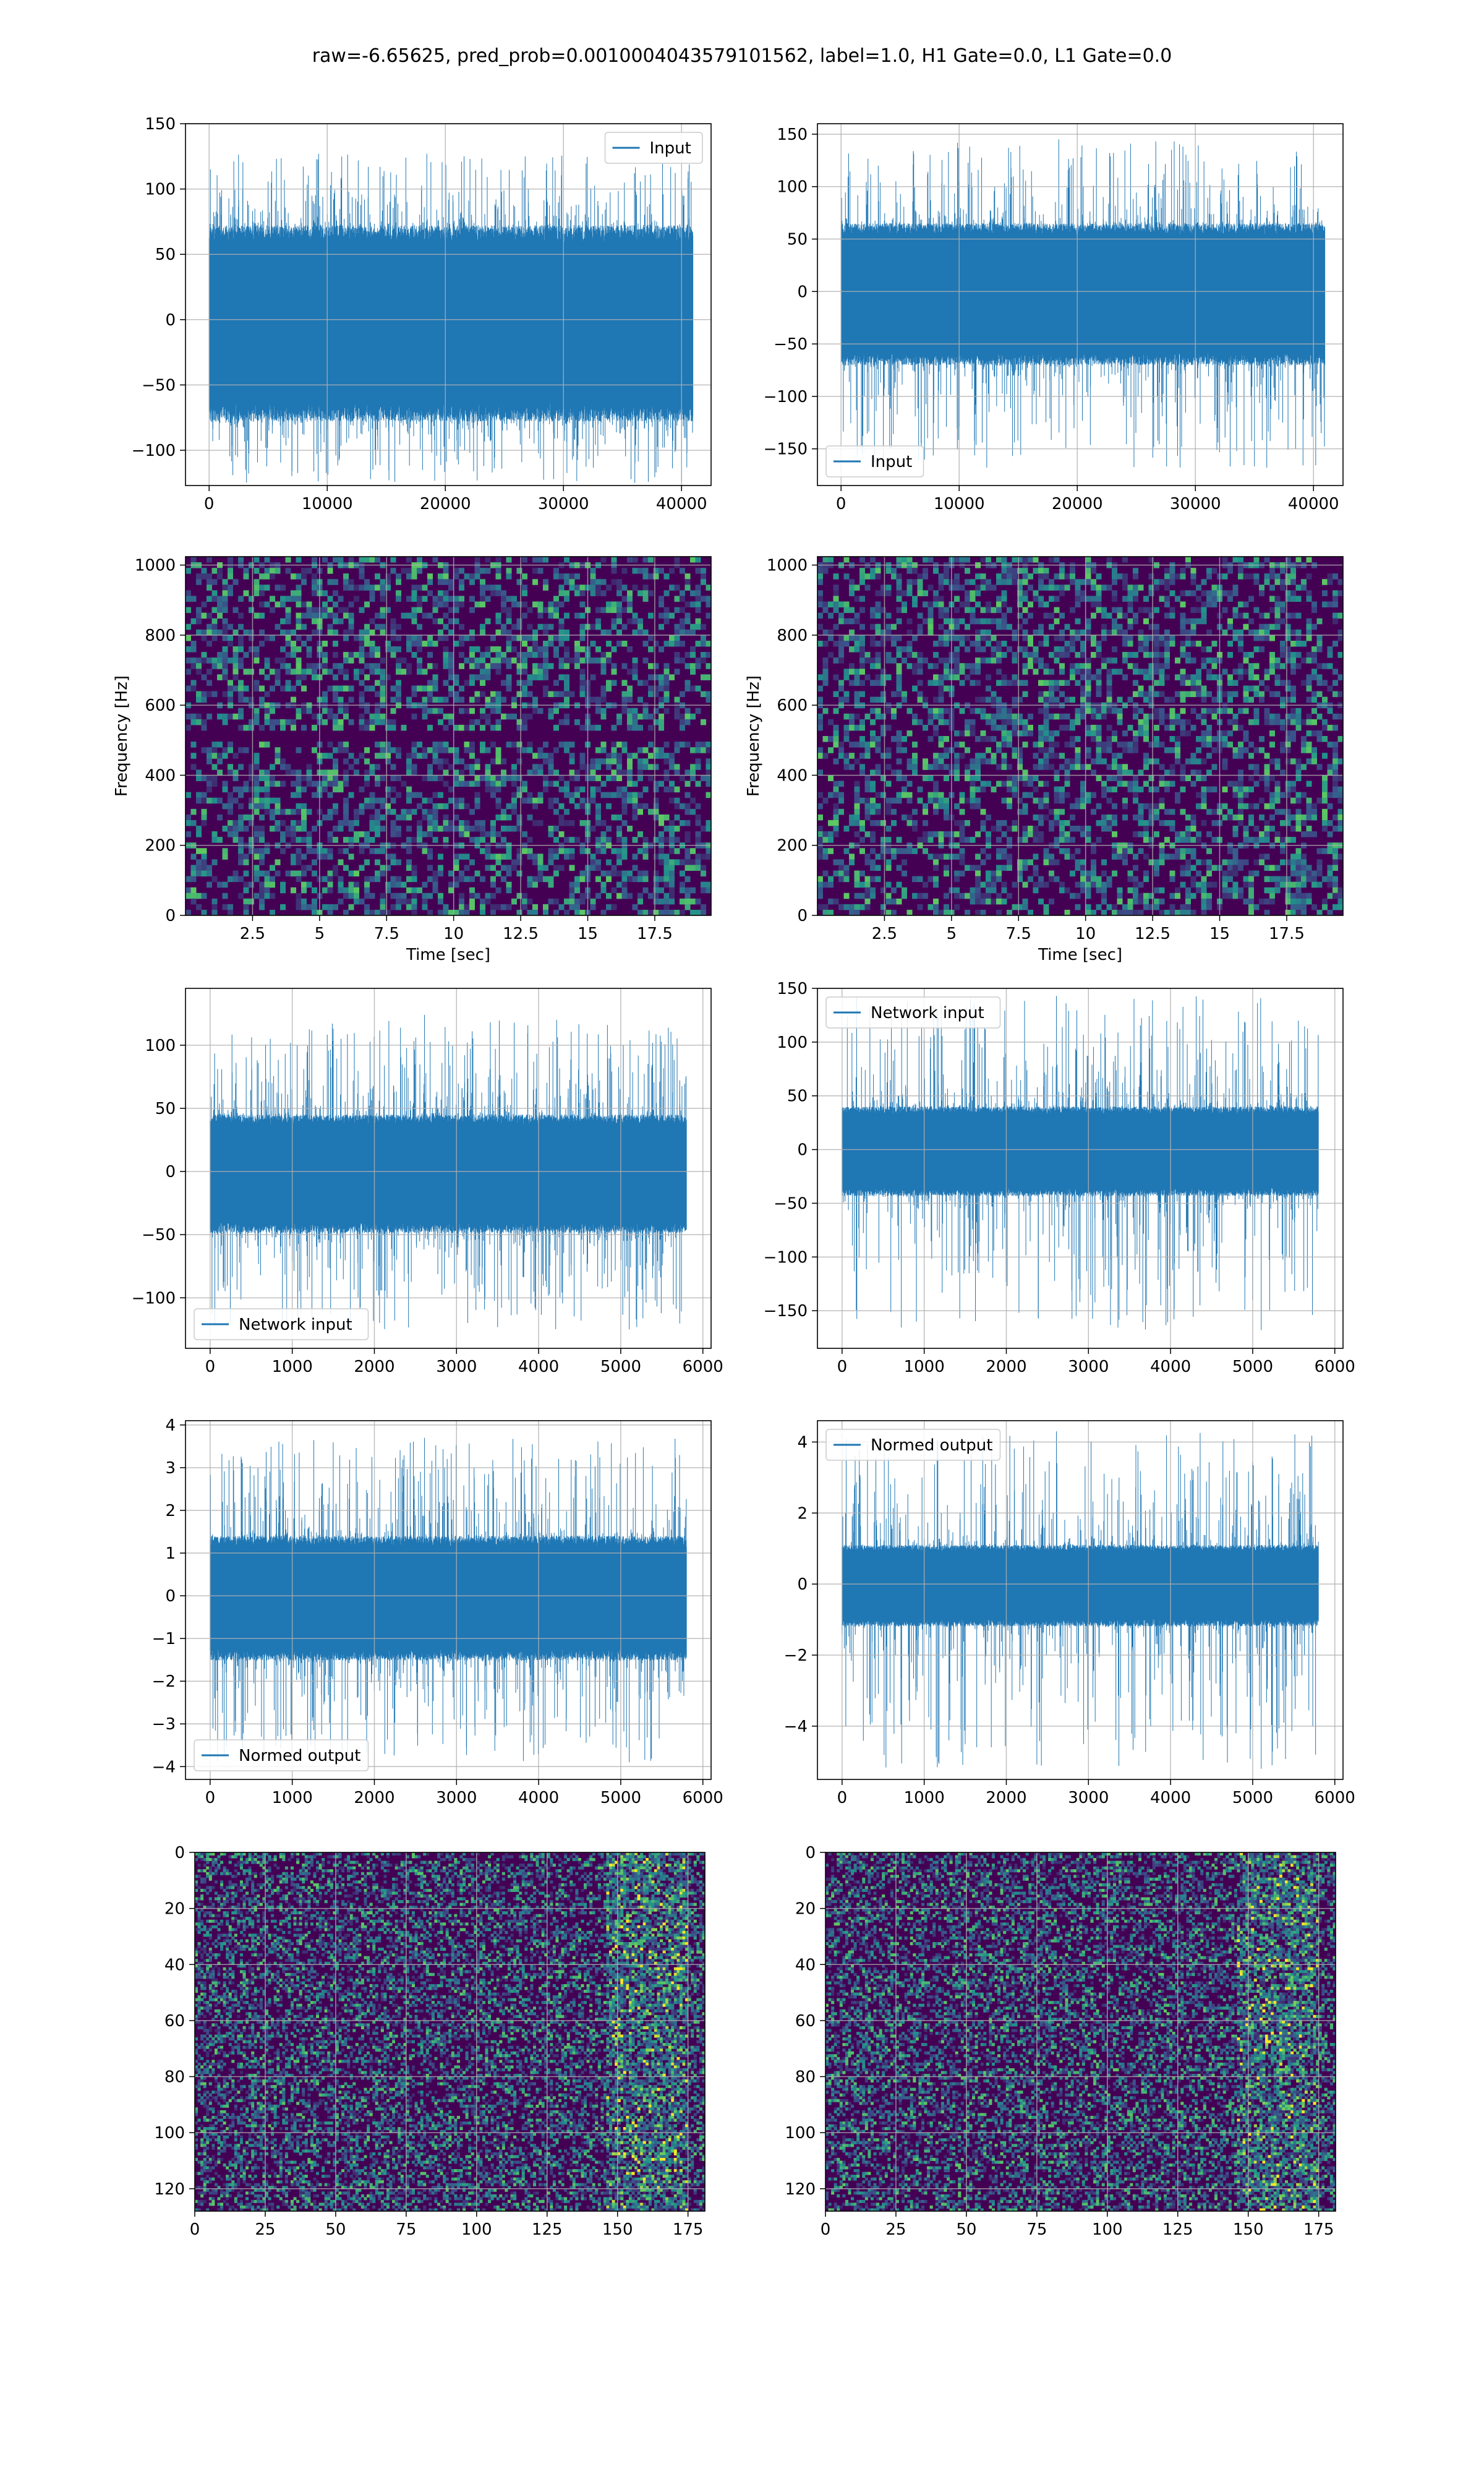  What do you see at coordinates (456, 1798) in the screenshot?
I see `x-tick-label: 3000` at bounding box center [456, 1798].